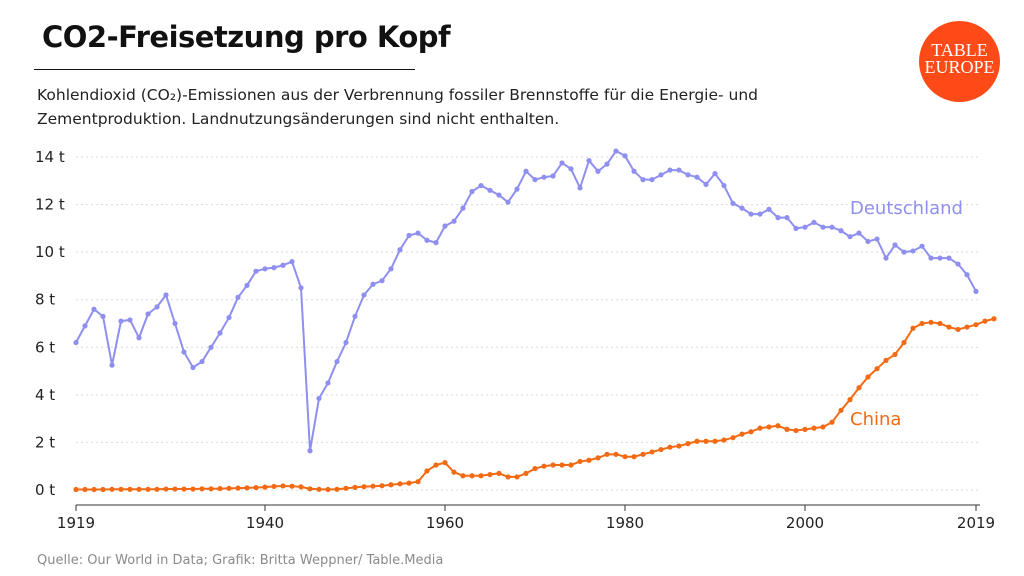  Describe the element at coordinates (50, 323) in the screenshot. I see `y-axis-ticks: 0 t 2 t 4 t 6 t 8 t 10 t 12 t 14 t` at that location.